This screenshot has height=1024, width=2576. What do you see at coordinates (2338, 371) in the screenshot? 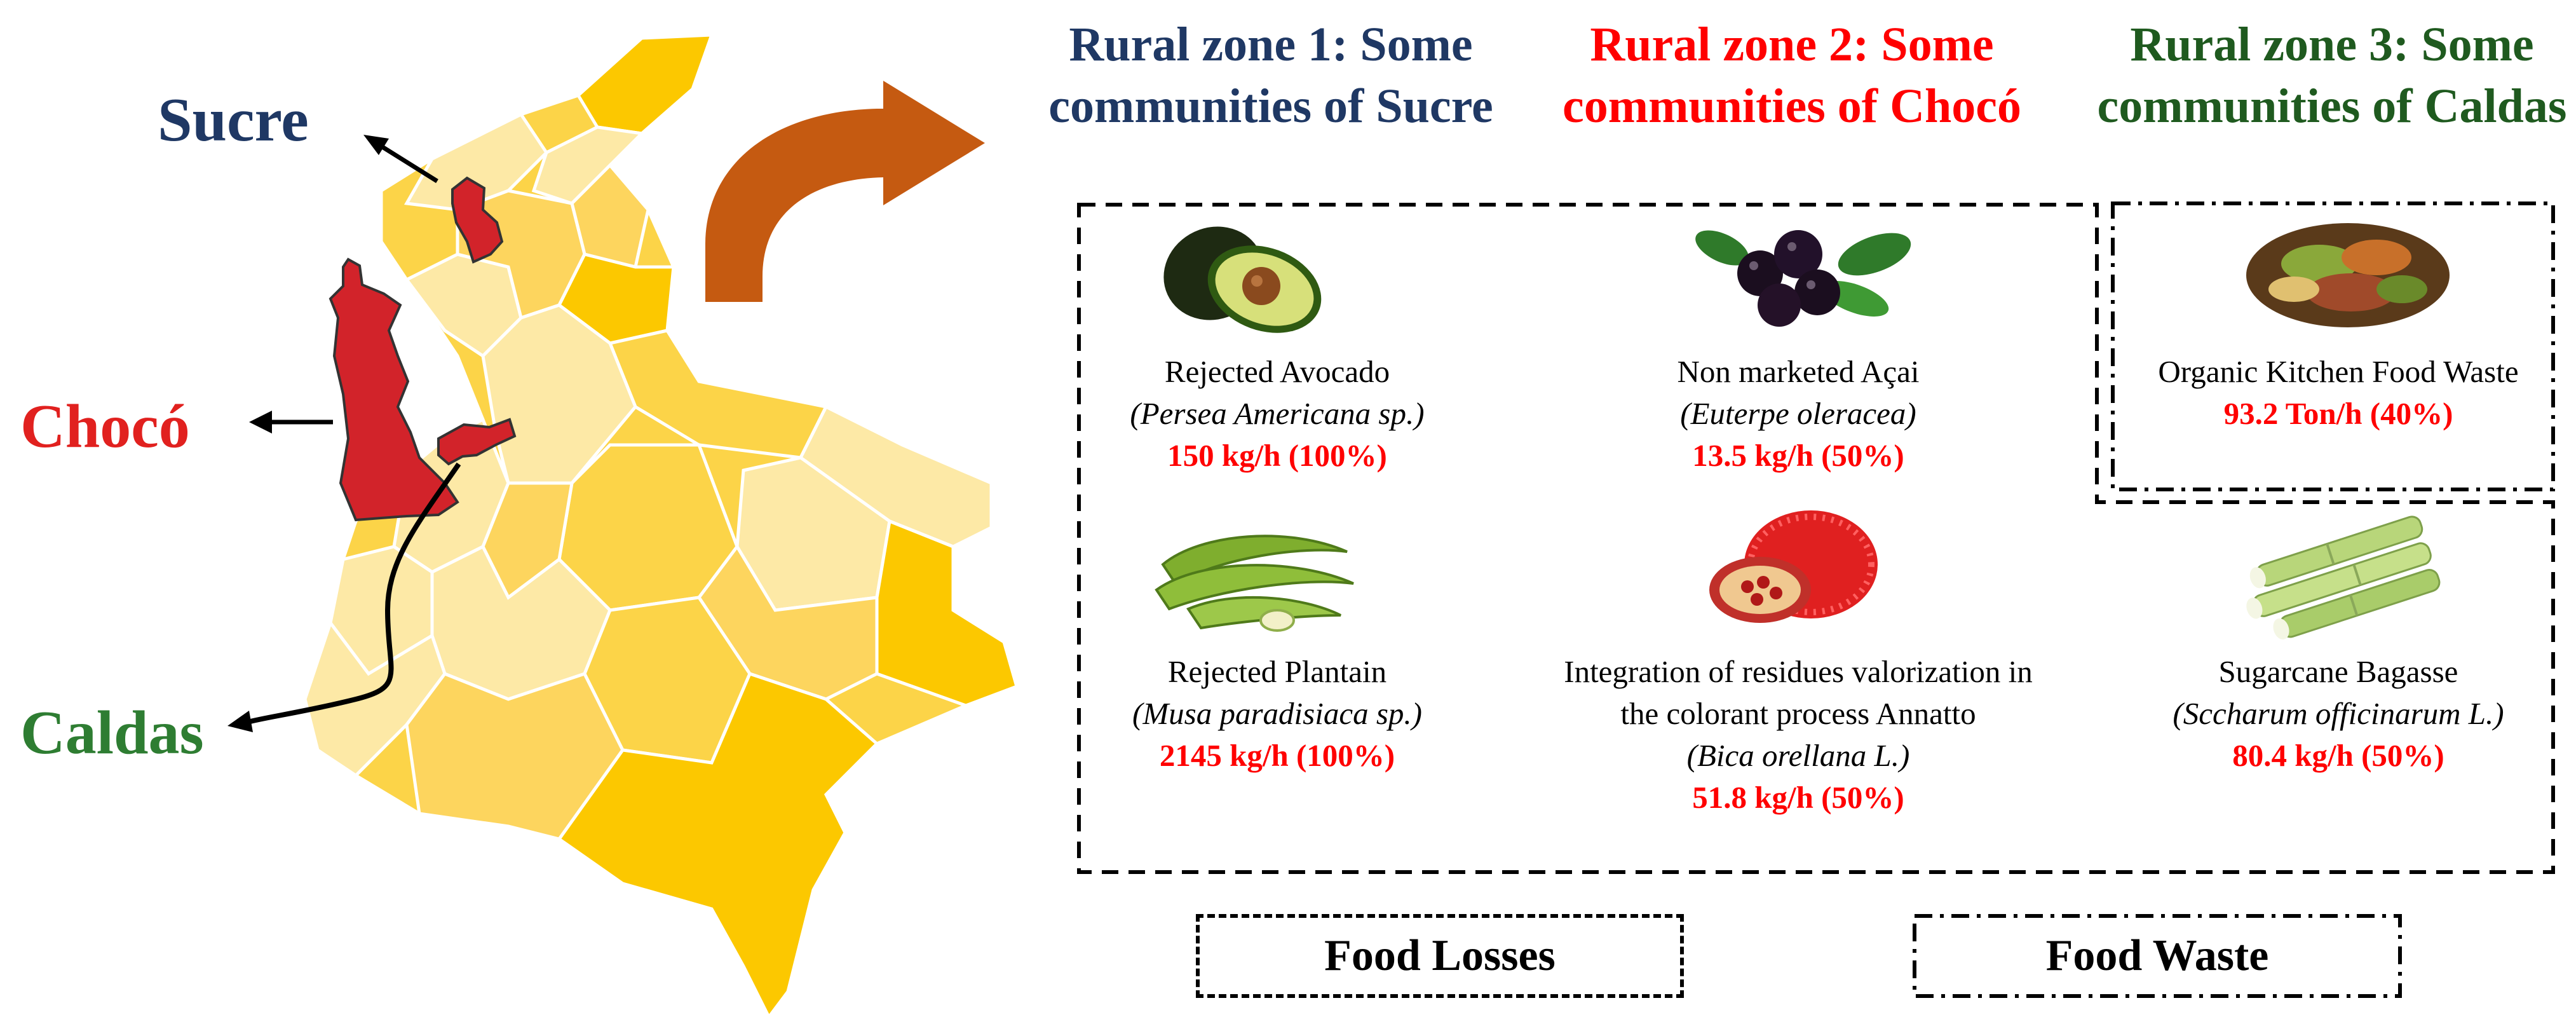
I see `item-name: Organic Kitchen Food Waste` at bounding box center [2338, 371].